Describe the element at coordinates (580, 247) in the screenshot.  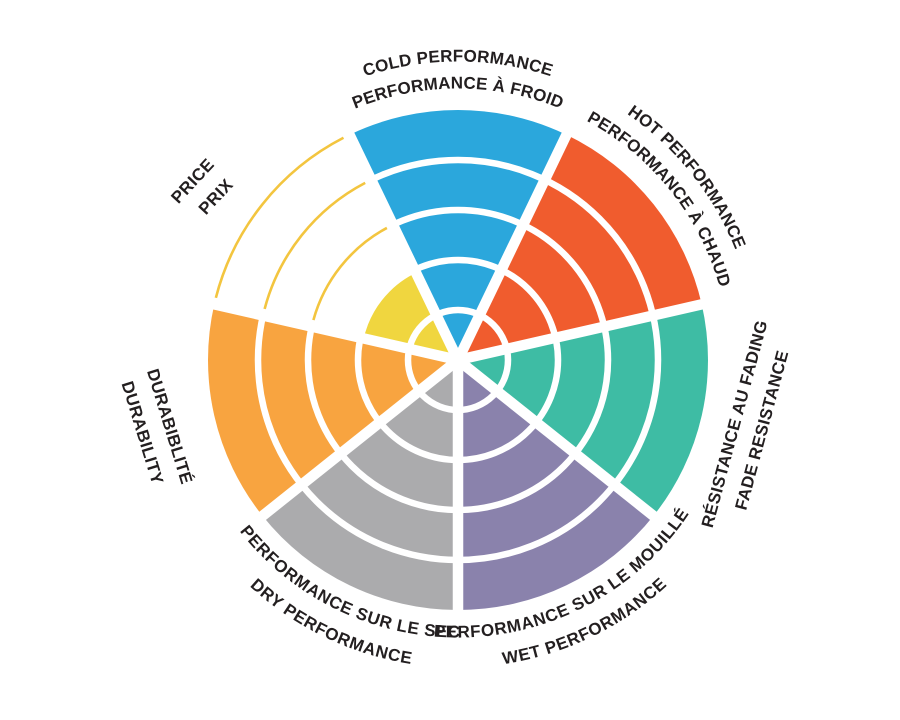
I see `sector-wedge-hot` at that location.